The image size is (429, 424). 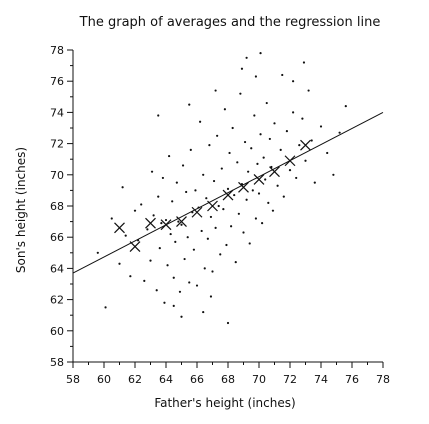 I want to click on y-tick-label: 72, so click(x=57, y=144).